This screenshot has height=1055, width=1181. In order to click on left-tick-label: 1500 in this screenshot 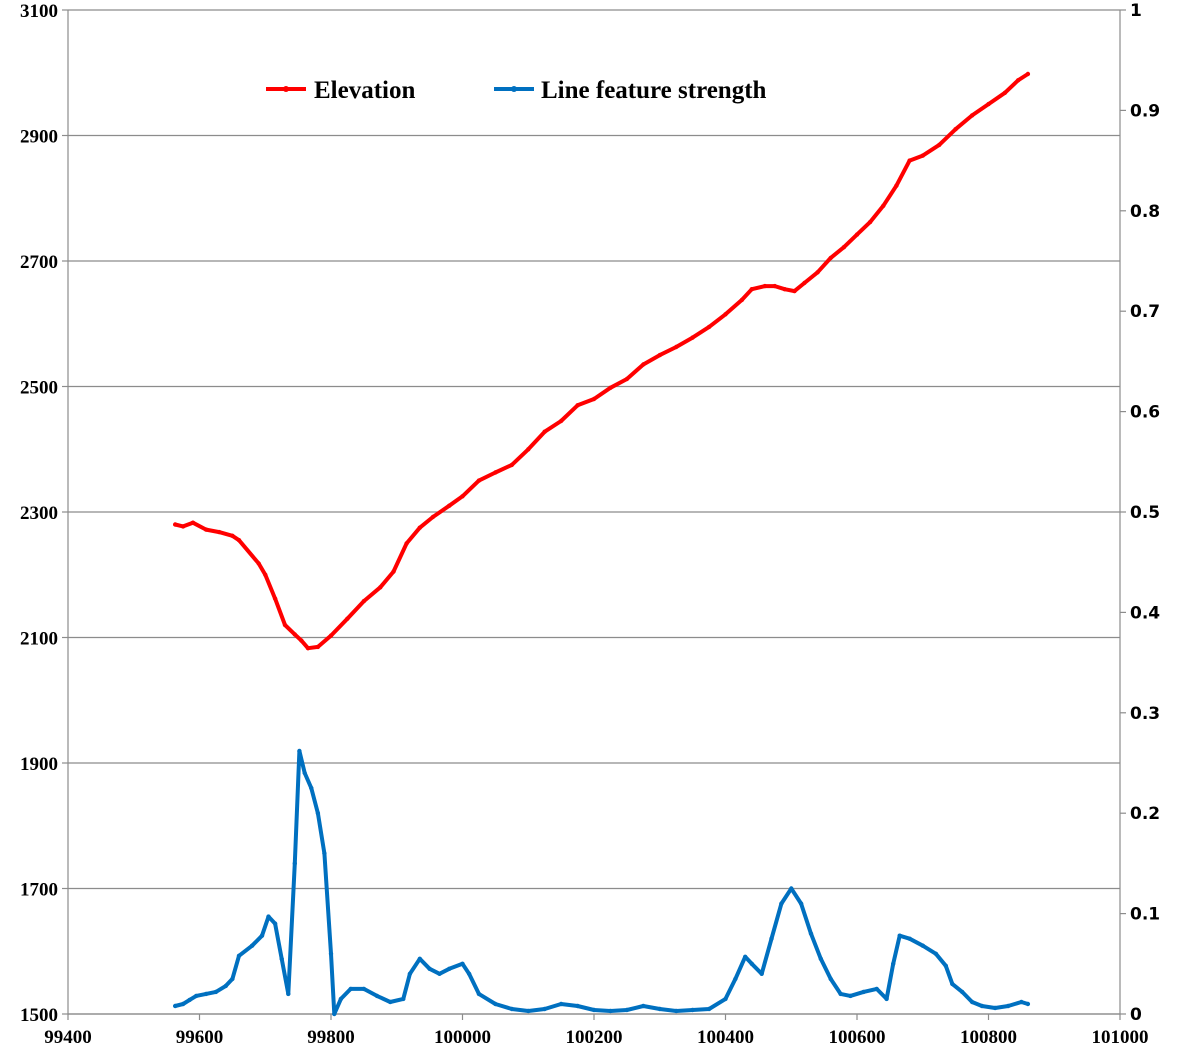, I will do `click(39, 1015)`.